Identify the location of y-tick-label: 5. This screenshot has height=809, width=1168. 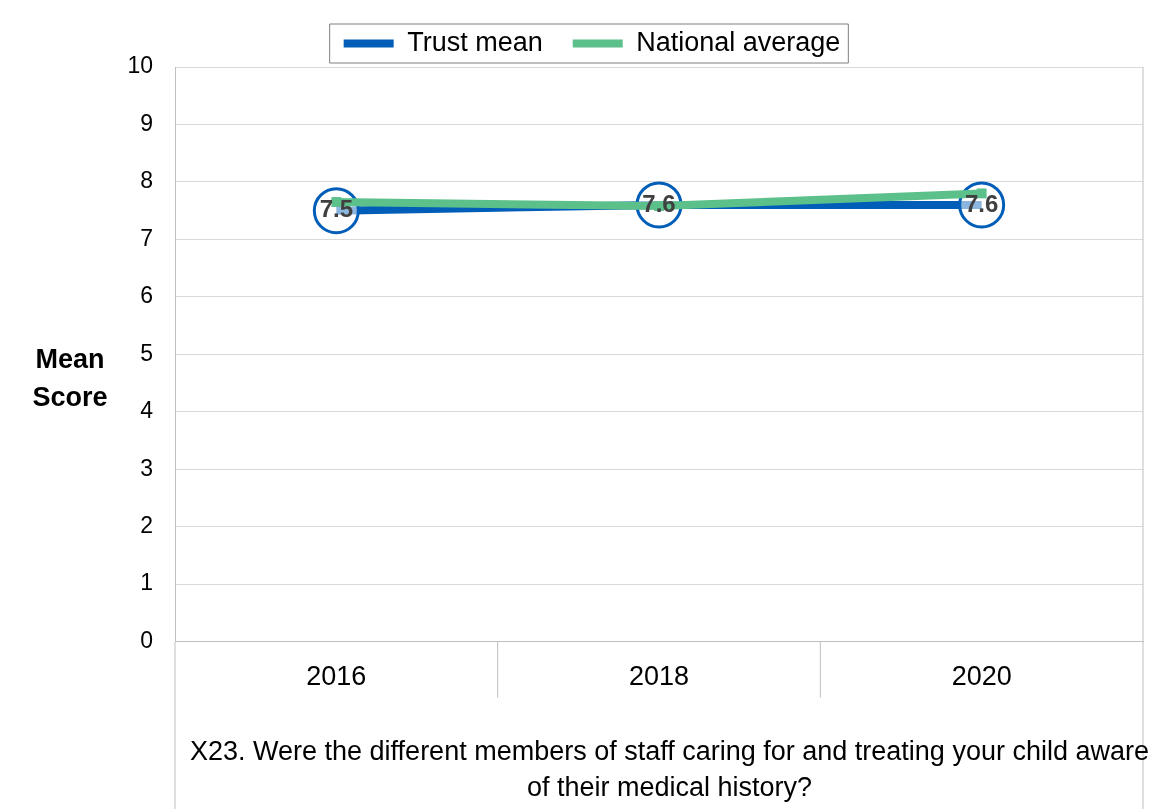
(146, 352).